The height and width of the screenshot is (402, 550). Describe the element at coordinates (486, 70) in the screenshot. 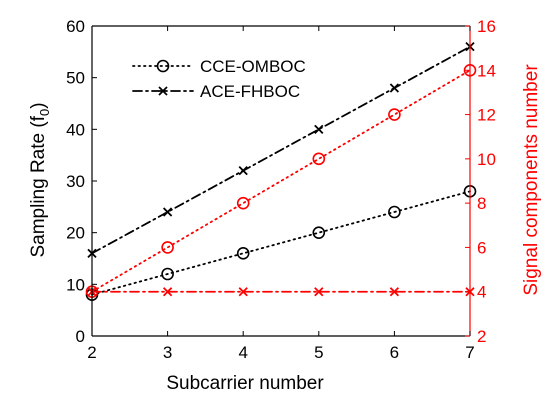

I see `y-right-tick-label-6: 14` at that location.